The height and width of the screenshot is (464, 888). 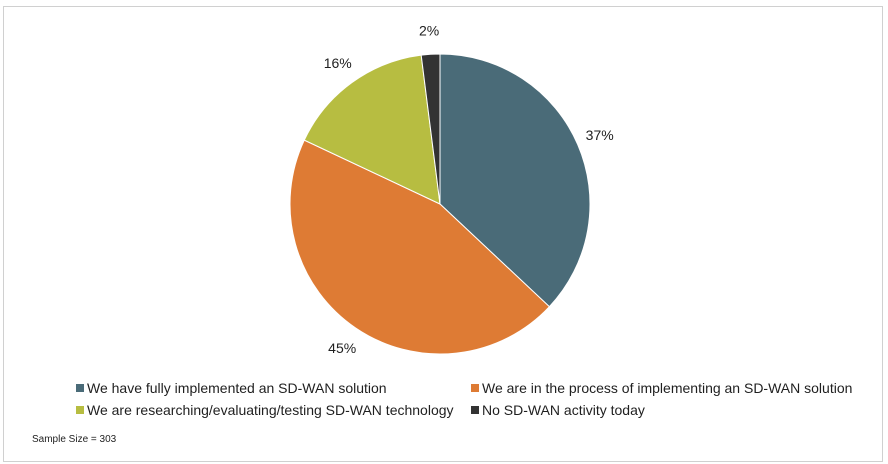 I want to click on pie-slice-fully-implemented, so click(x=515, y=180).